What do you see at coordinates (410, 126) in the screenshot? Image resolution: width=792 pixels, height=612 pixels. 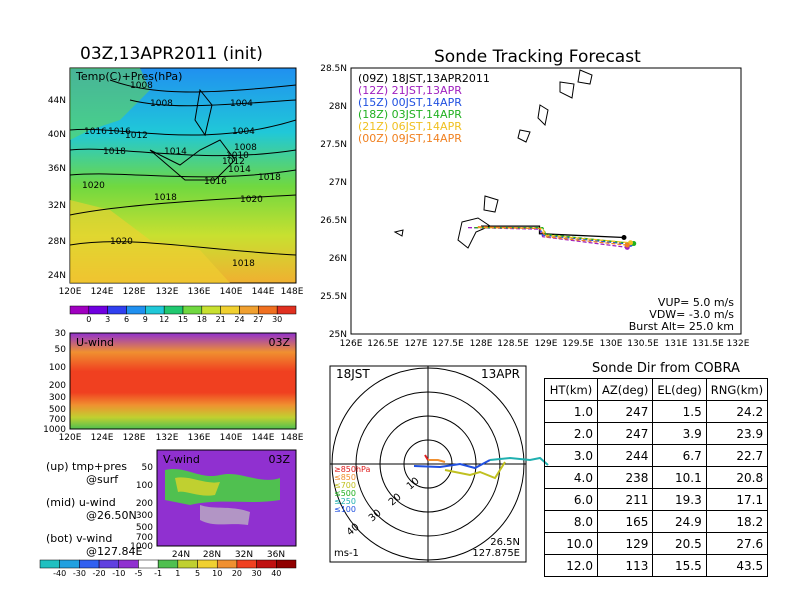 I see `legend-entry: (21Z) 06JST,14APR` at bounding box center [410, 126].